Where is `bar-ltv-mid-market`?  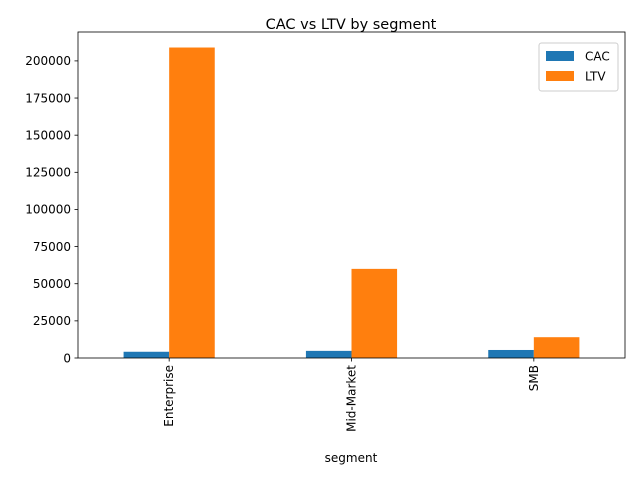 bar-ltv-mid-market is located at coordinates (374, 313).